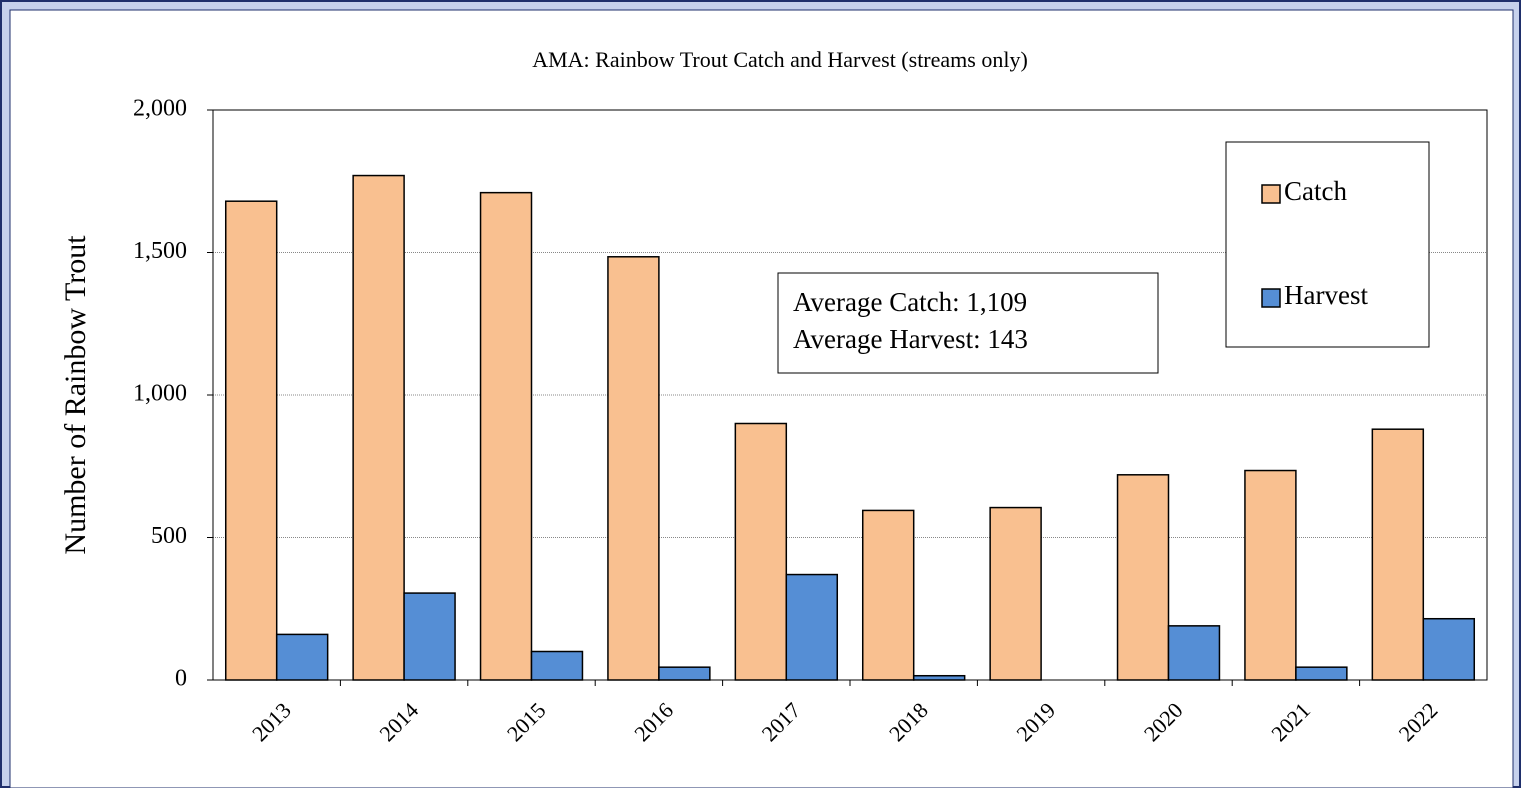 This screenshot has width=1521, height=793. What do you see at coordinates (160, 394) in the screenshot?
I see `y-tick-label: 1,000` at bounding box center [160, 394].